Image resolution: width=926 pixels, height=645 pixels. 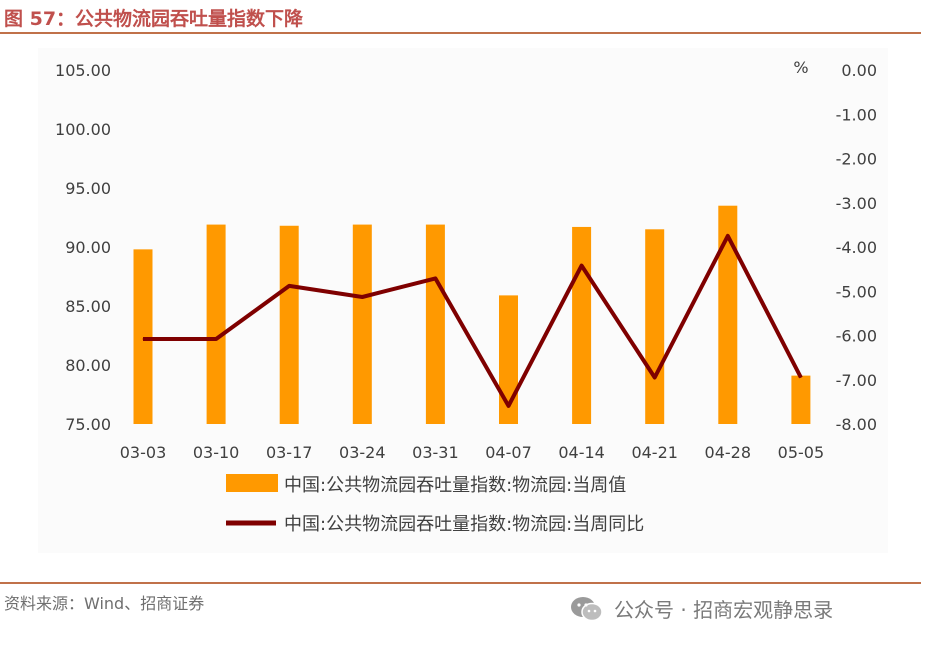 I want to click on wechat-icon, so click(x=587, y=609).